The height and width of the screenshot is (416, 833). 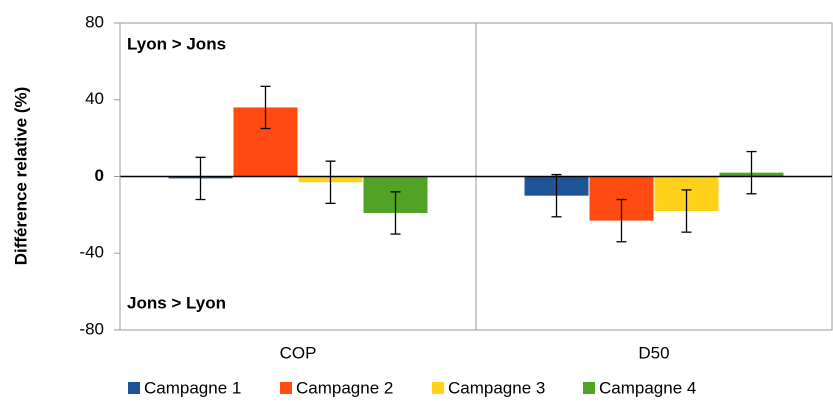 I want to click on legend-label: Campagne 4, so click(x=647, y=387).